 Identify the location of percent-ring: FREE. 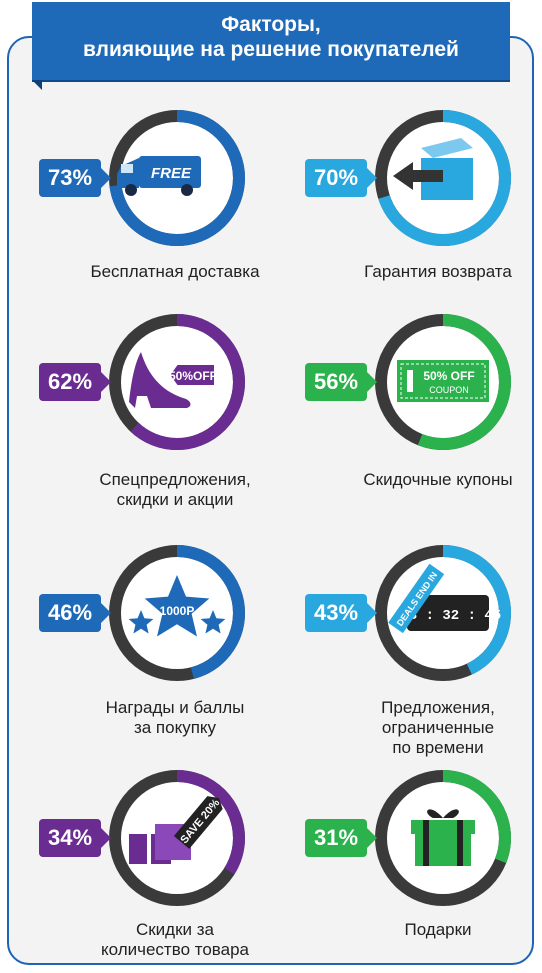
(177, 178).